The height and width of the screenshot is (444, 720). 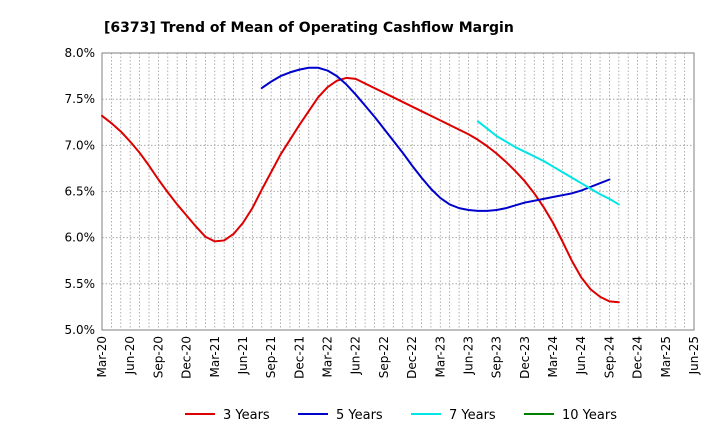 I want to click on x-tick-label: Dec-22, so click(x=412, y=357).